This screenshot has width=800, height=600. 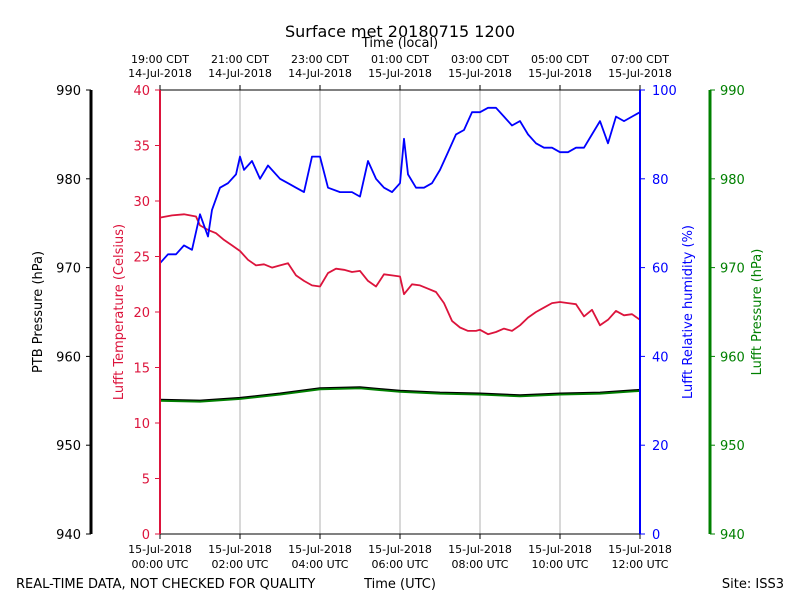 What do you see at coordinates (753, 584) in the screenshot?
I see `site-label: Site: ISS3` at bounding box center [753, 584].